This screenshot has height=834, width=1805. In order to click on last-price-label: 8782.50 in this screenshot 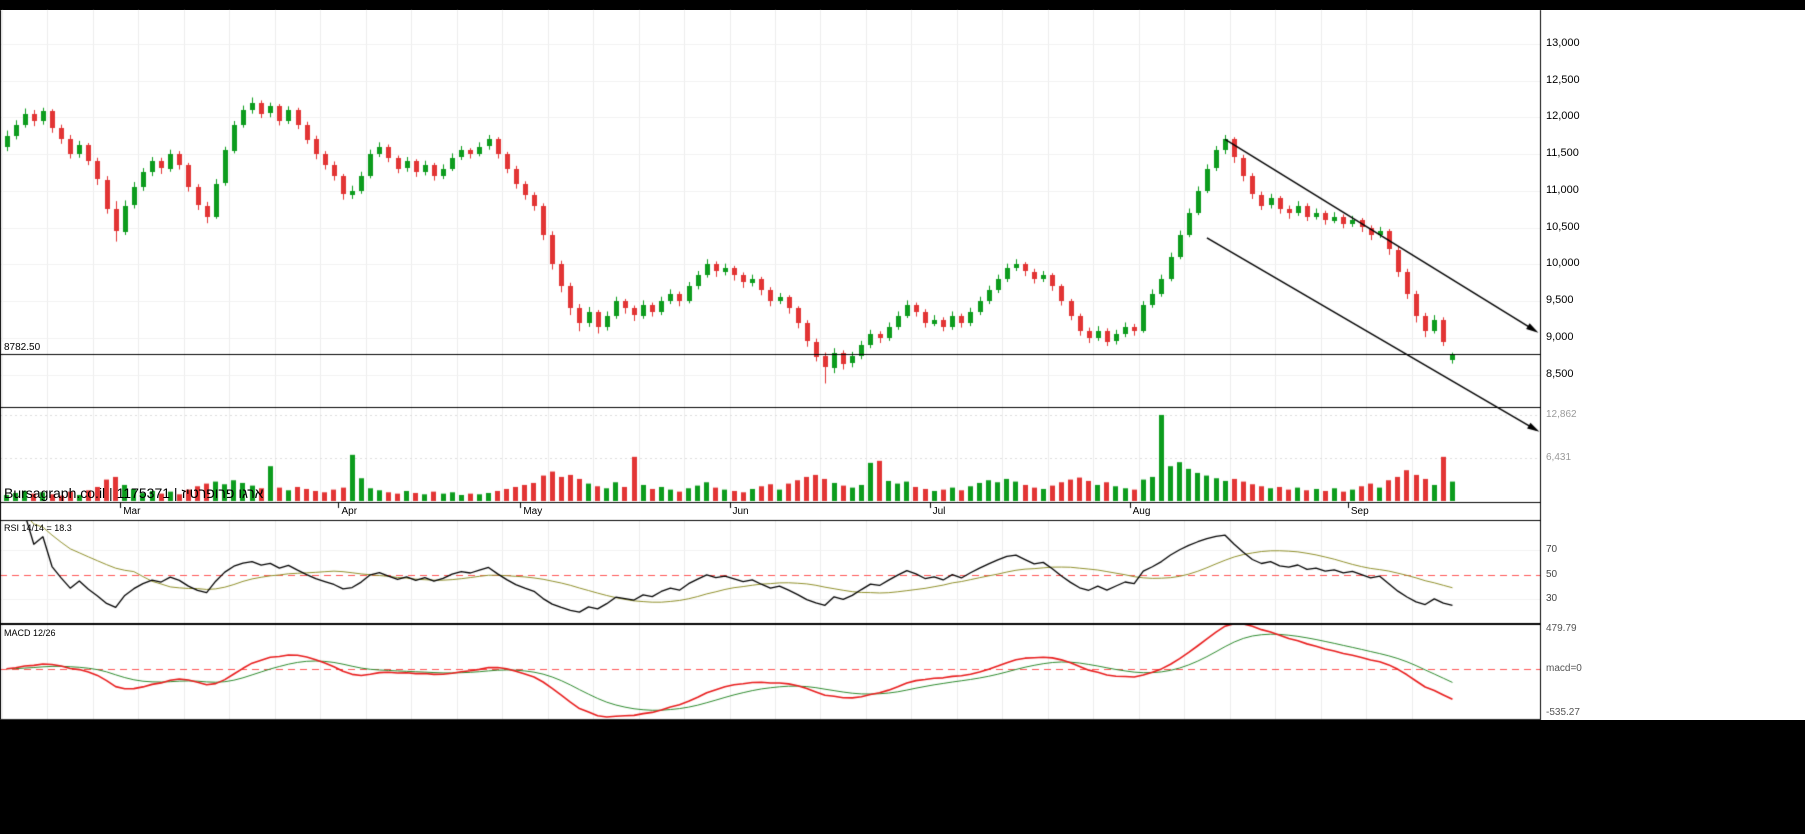, I will do `click(22, 347)`.